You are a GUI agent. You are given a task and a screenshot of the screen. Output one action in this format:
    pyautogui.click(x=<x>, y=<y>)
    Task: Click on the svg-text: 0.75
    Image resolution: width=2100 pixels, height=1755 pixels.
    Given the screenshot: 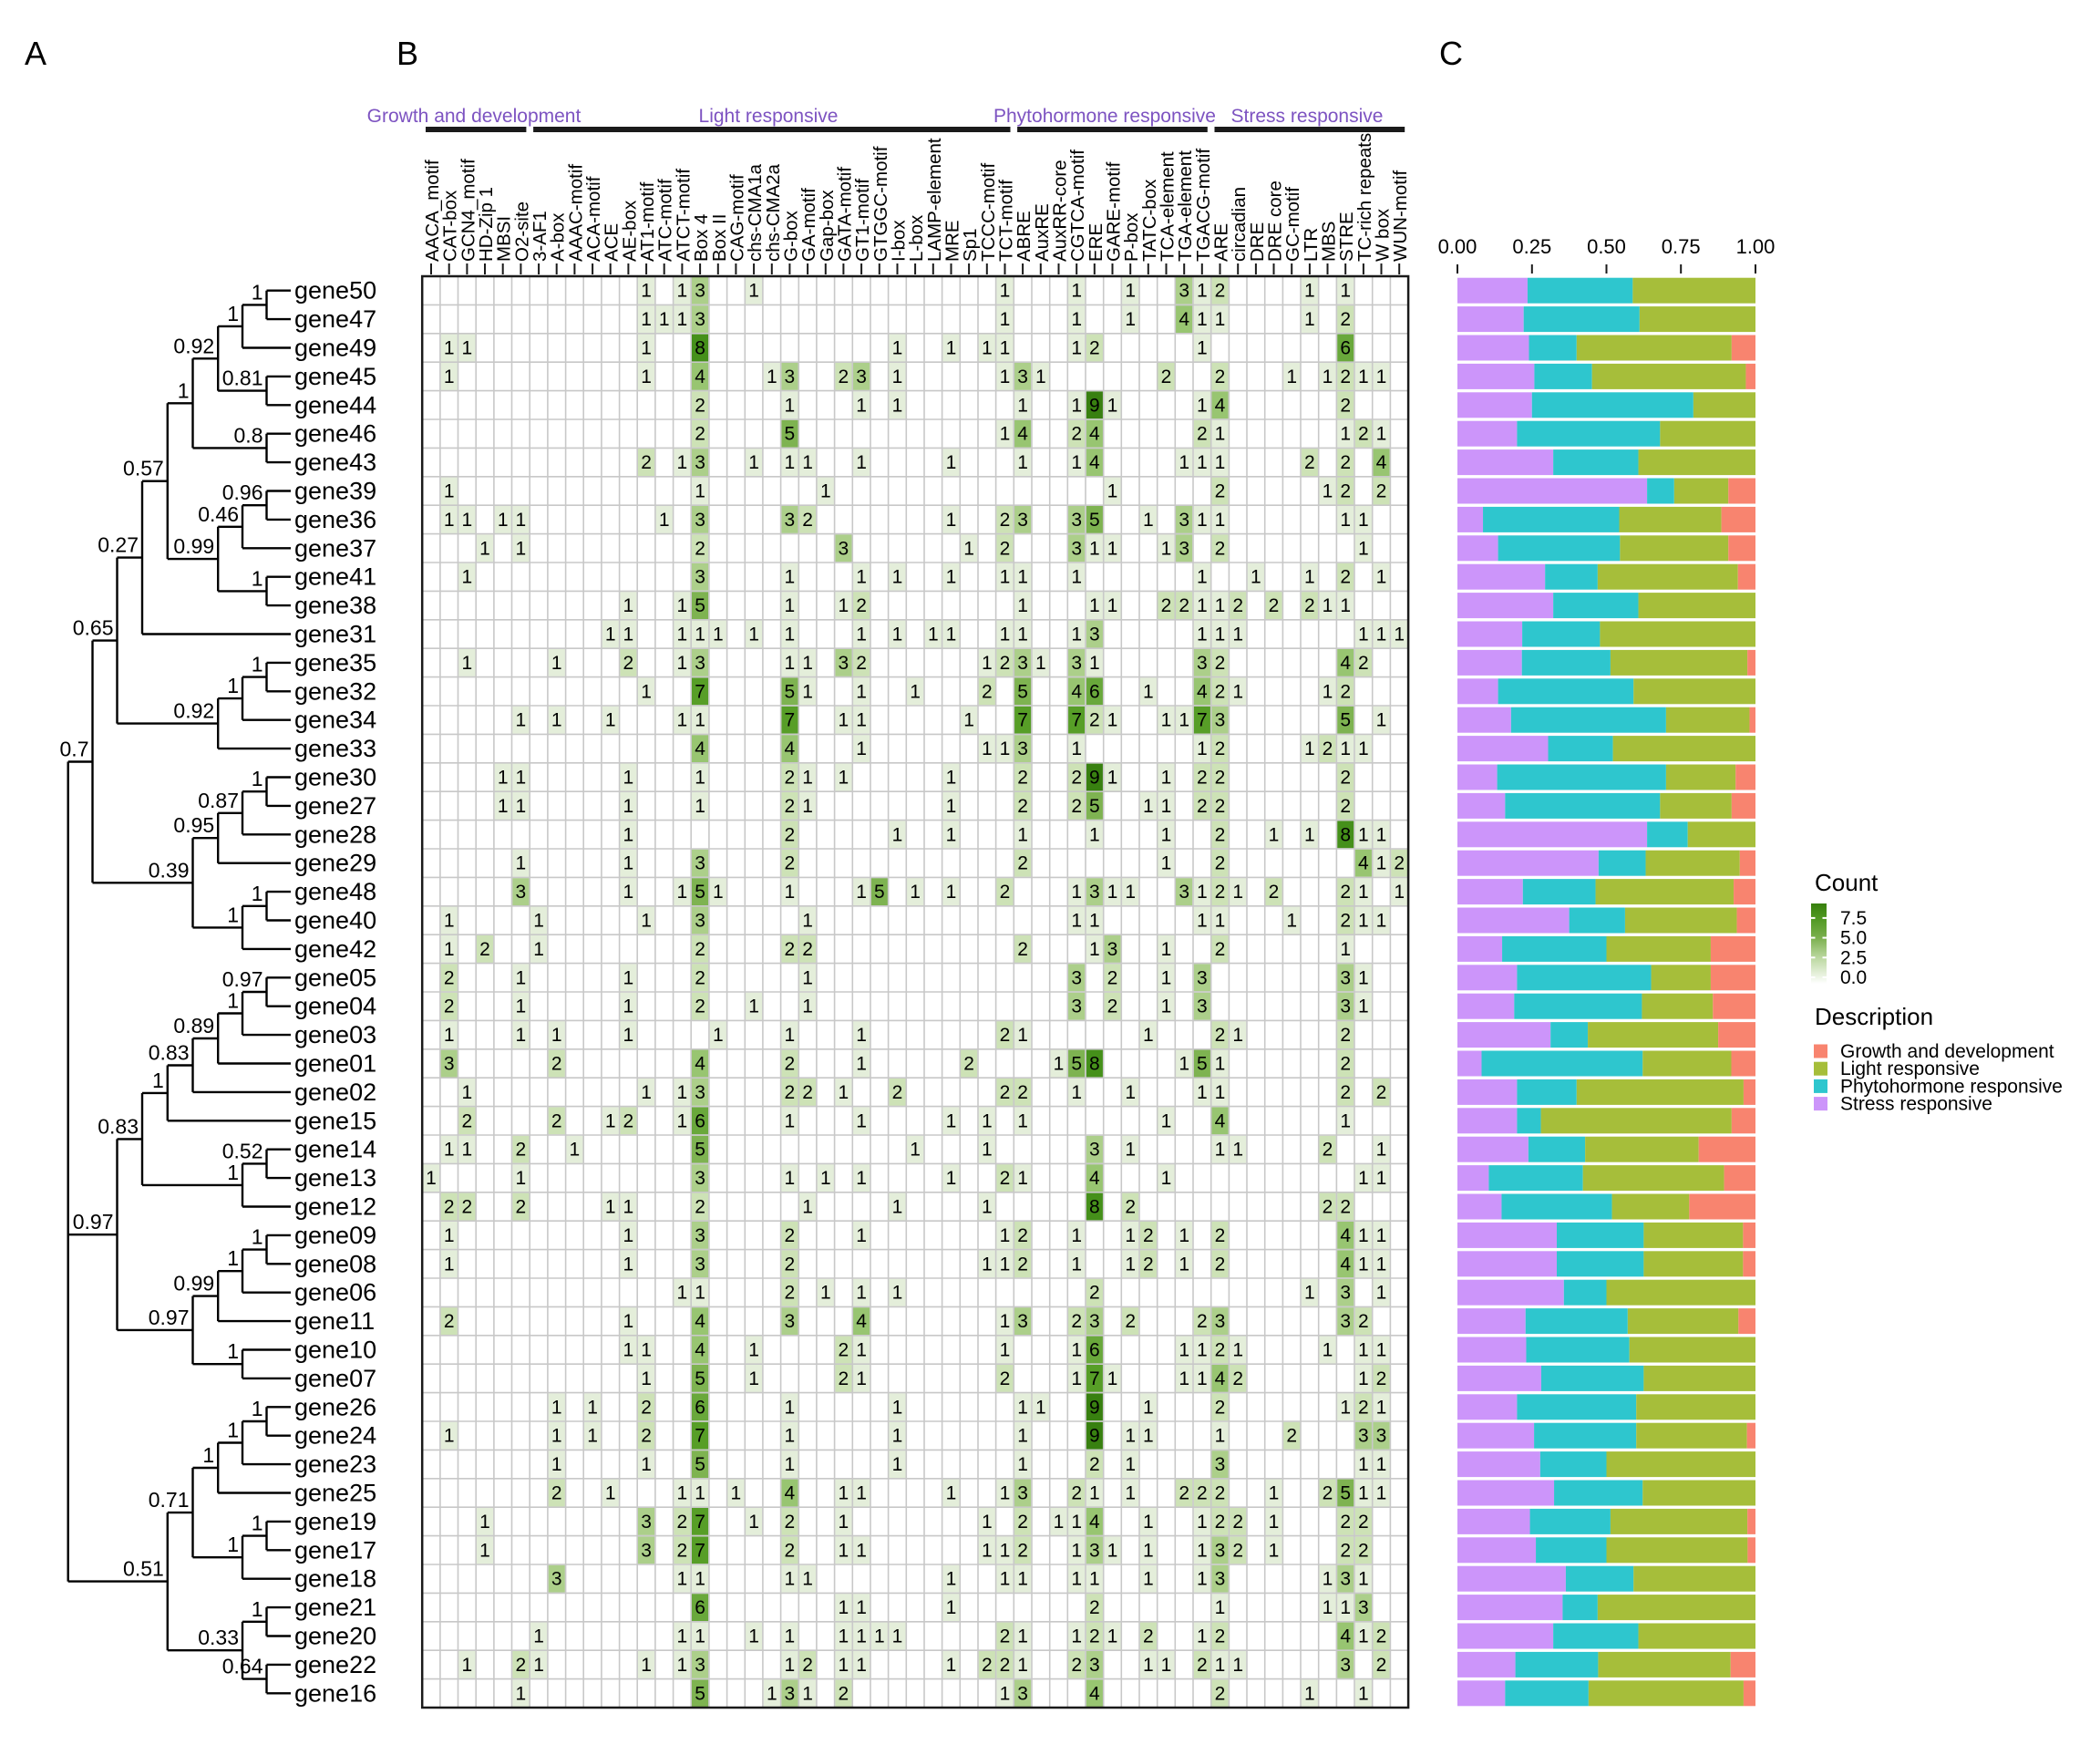 What is the action you would take?
    pyautogui.click(x=1682, y=246)
    